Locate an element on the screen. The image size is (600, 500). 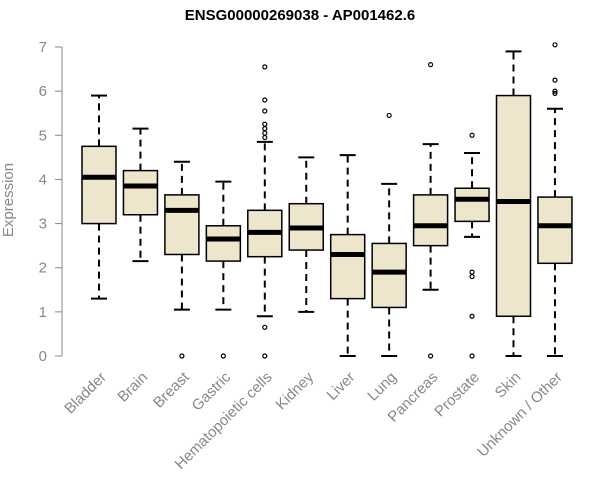
x-category-label: Kidney is located at coordinates (295, 390).